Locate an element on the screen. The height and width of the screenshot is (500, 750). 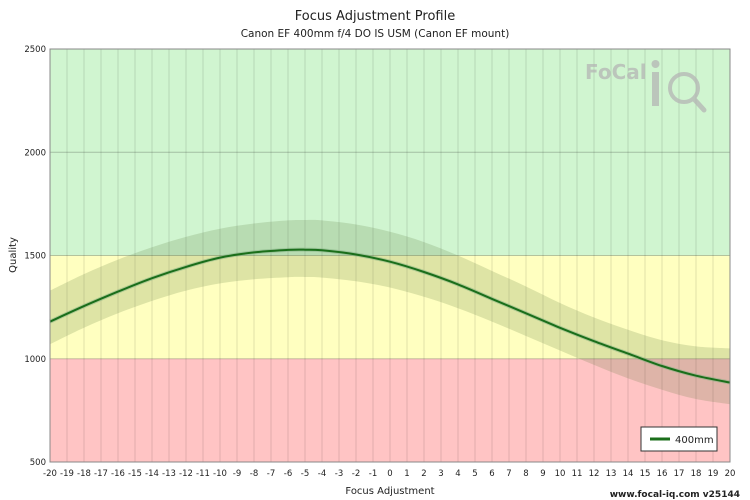
x-tick-label: 0 is located at coordinates (389, 474).